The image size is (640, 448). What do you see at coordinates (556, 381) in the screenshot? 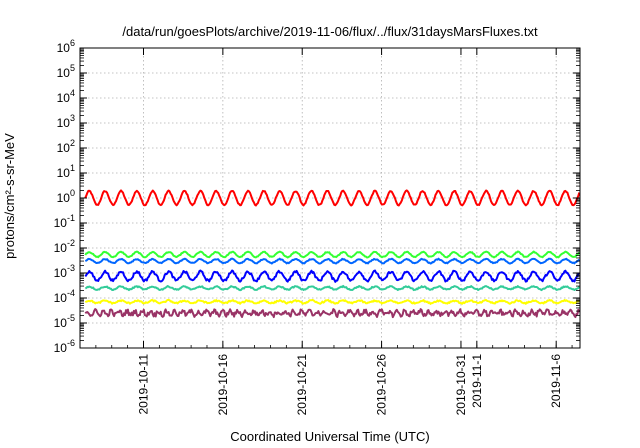
I see `x-tick-label: 2019-11-6` at bounding box center [556, 381].